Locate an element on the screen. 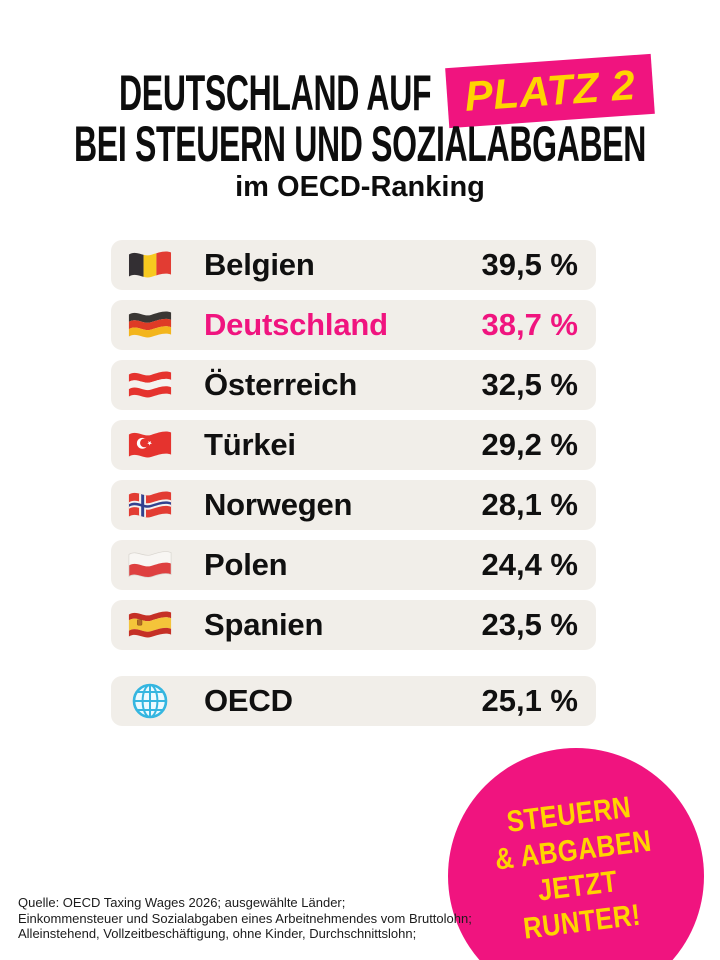 The width and height of the screenshot is (720, 960). title-line1-wrap: DEUTSCHLAND AUF is located at coordinates (363, 93).